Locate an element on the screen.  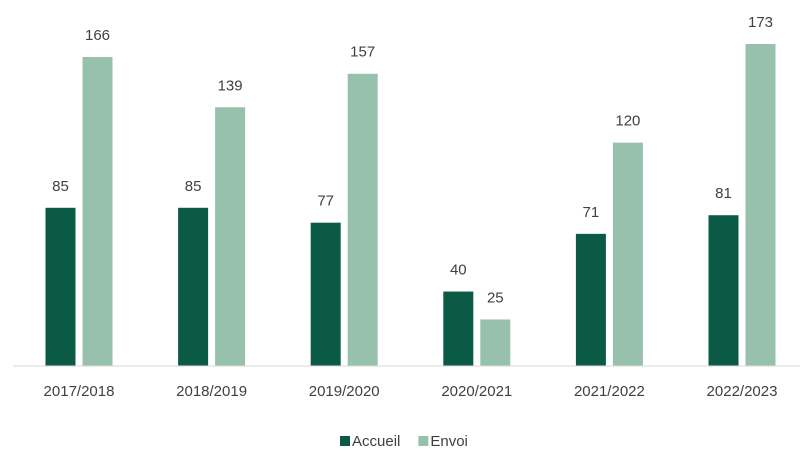
value-label: 139 is located at coordinates (230, 85).